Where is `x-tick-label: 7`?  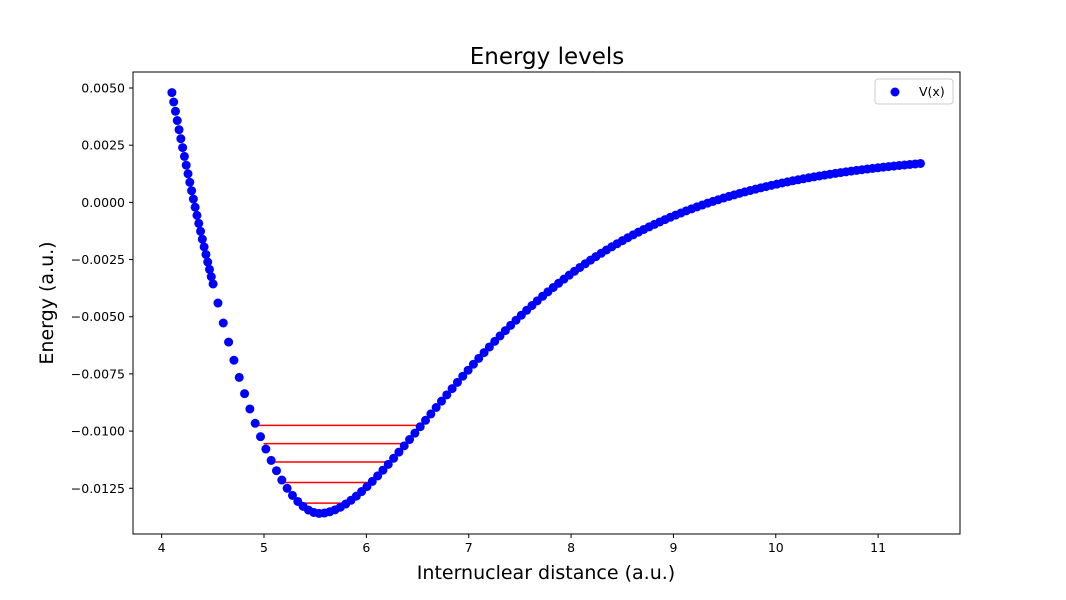 x-tick-label: 7 is located at coordinates (469, 547).